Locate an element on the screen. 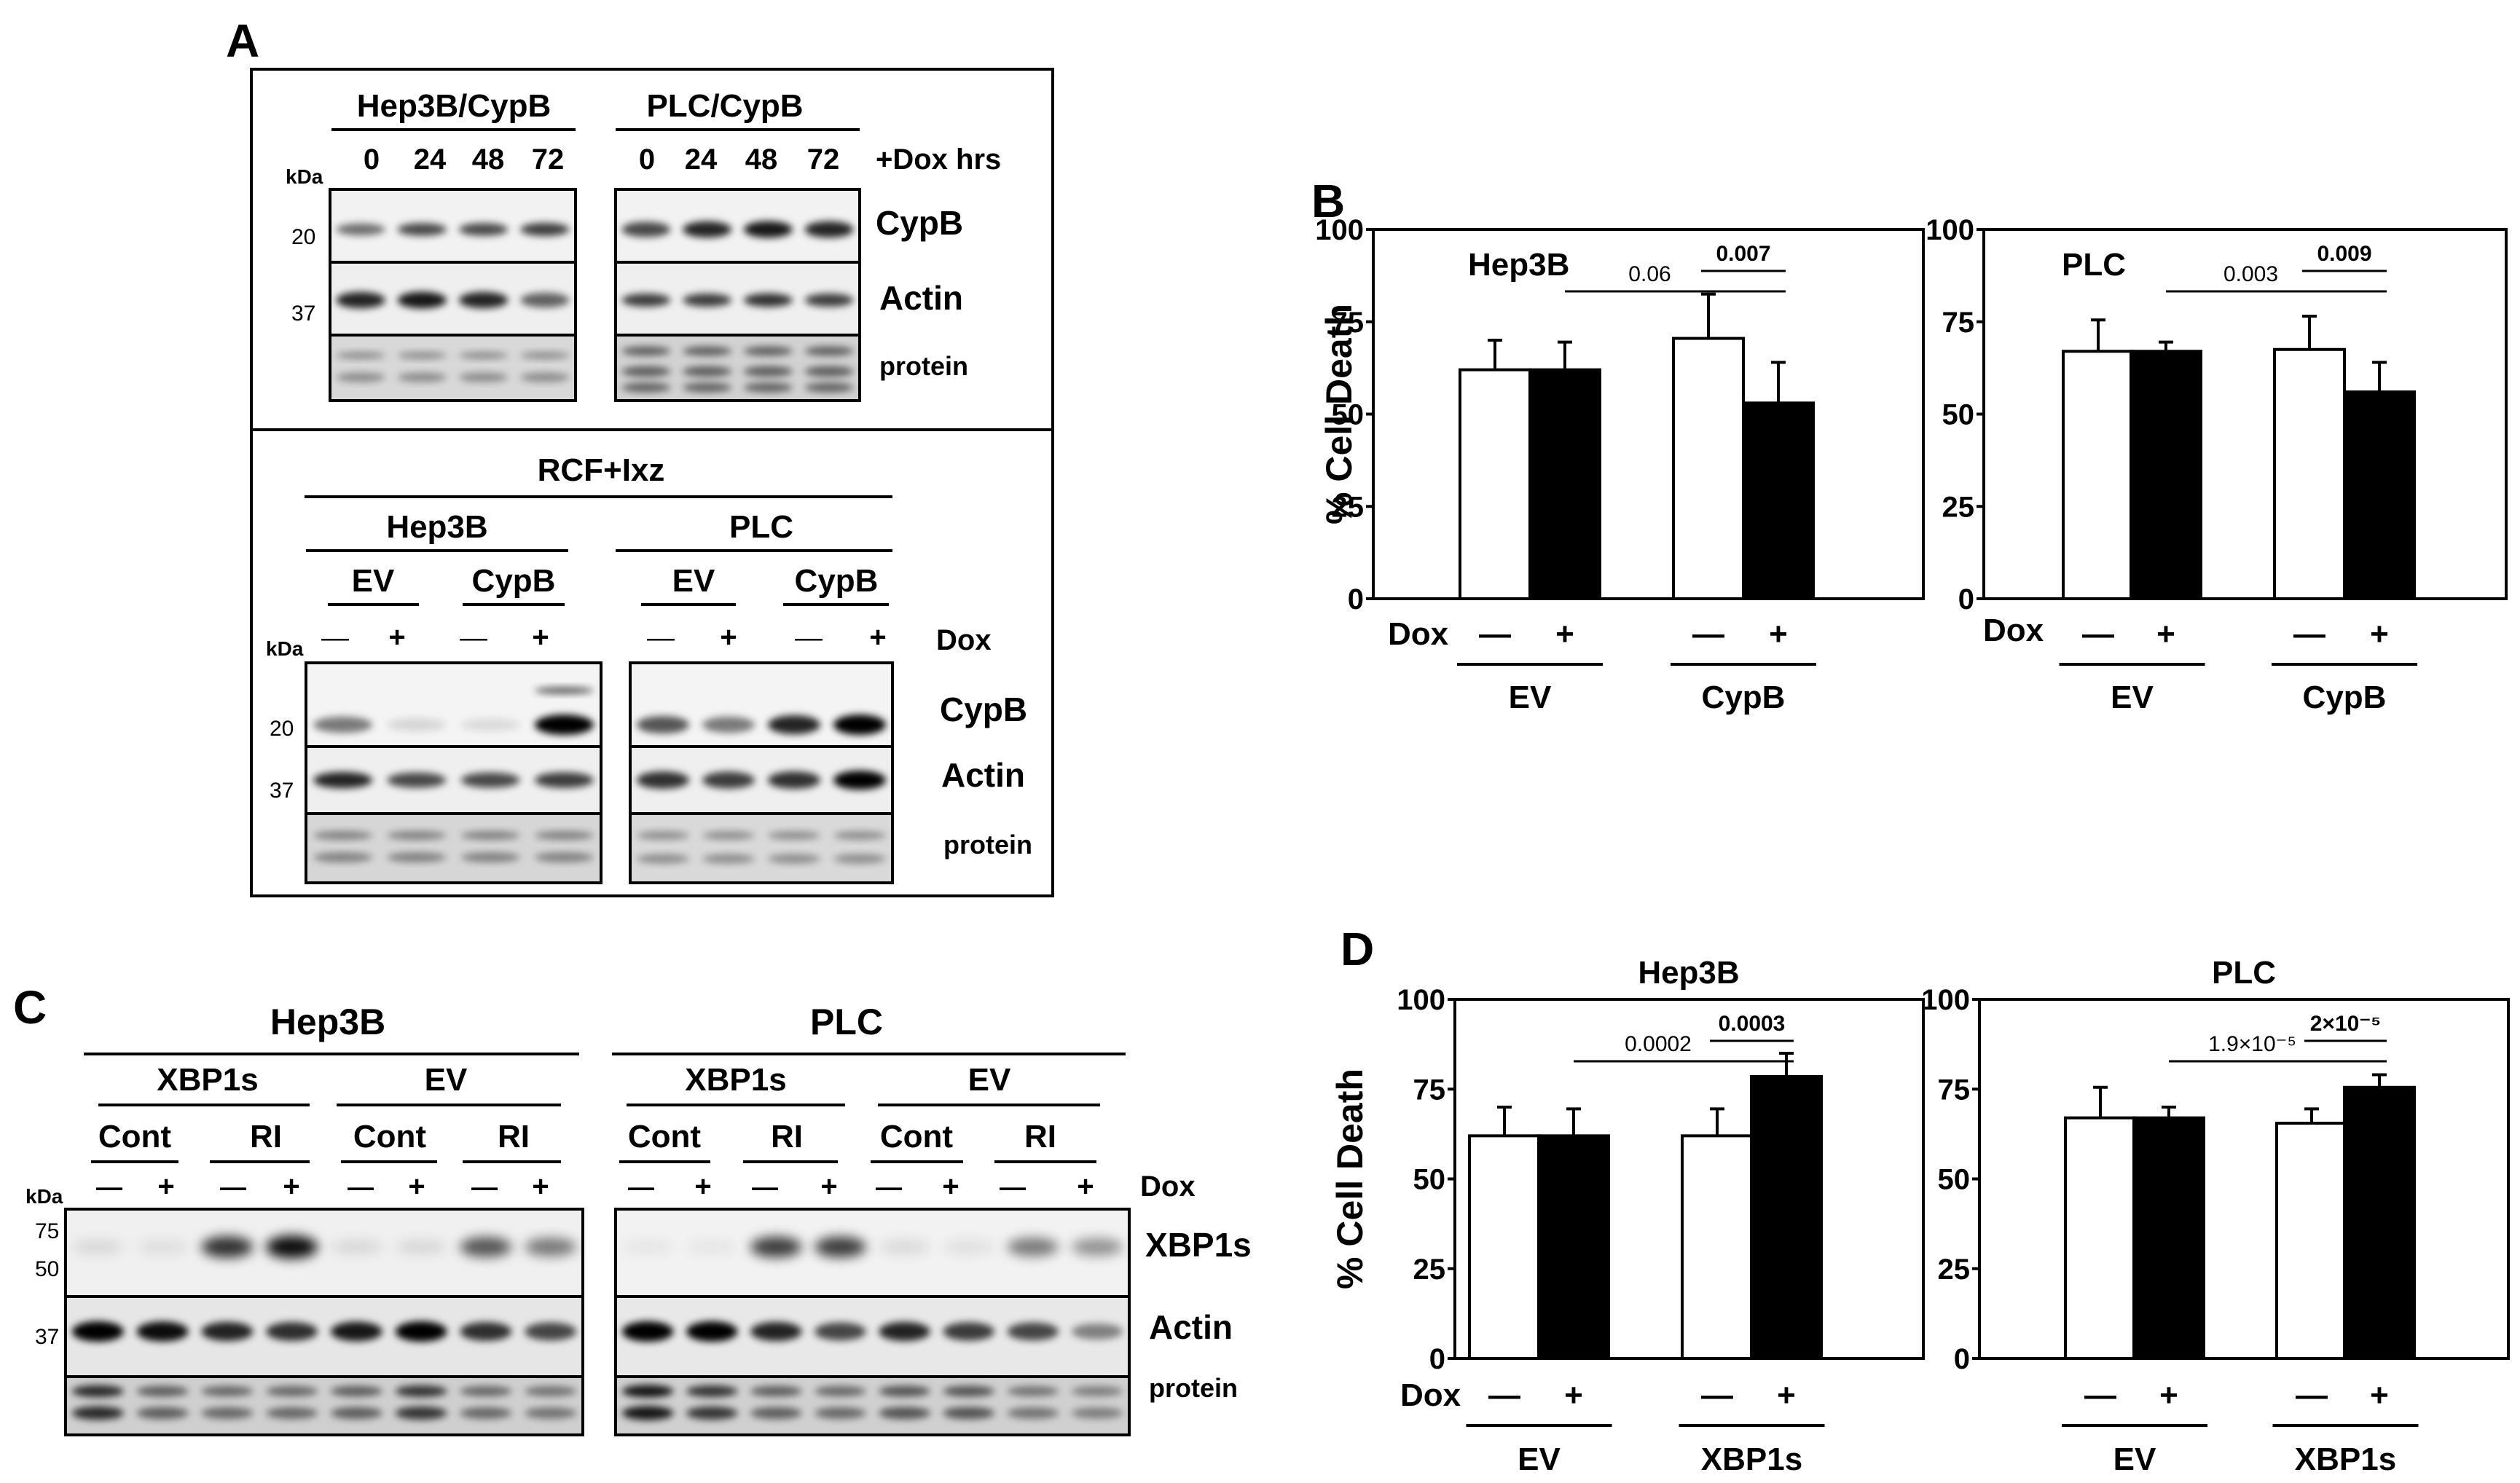 The height and width of the screenshot is (1483, 2520). cell-label-hep3b: Hep3B is located at coordinates (436, 527).